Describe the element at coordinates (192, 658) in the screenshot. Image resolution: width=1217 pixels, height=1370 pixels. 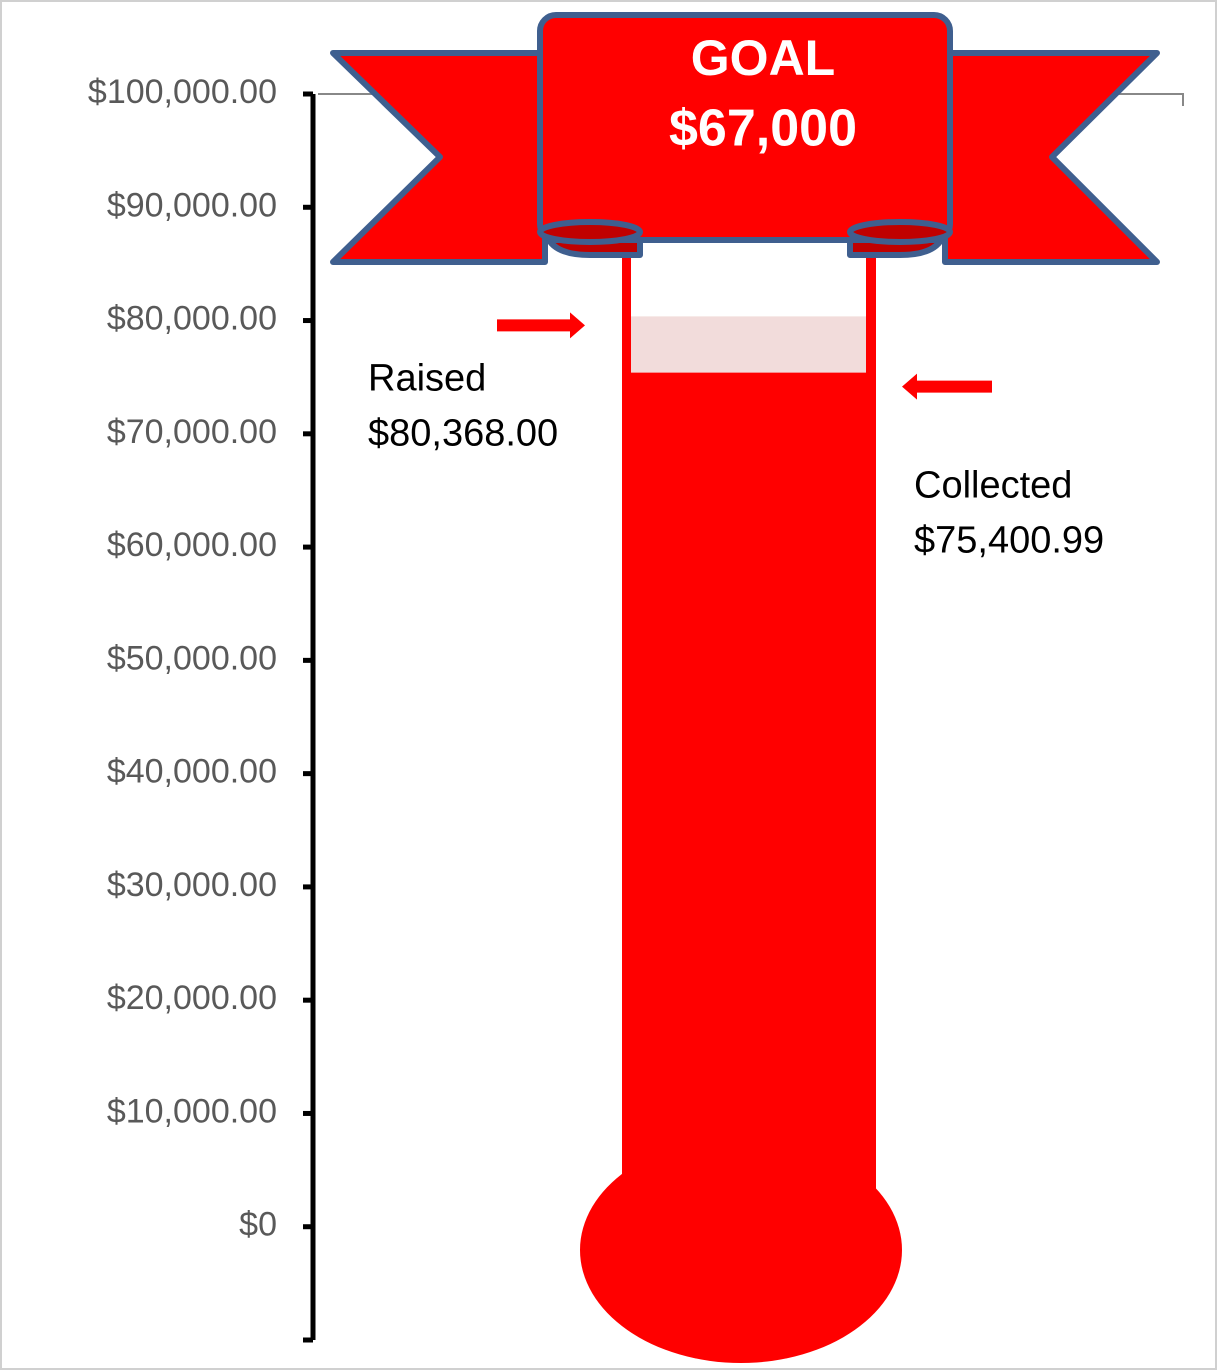
I see `y-tick-label: $50,000.00` at that location.